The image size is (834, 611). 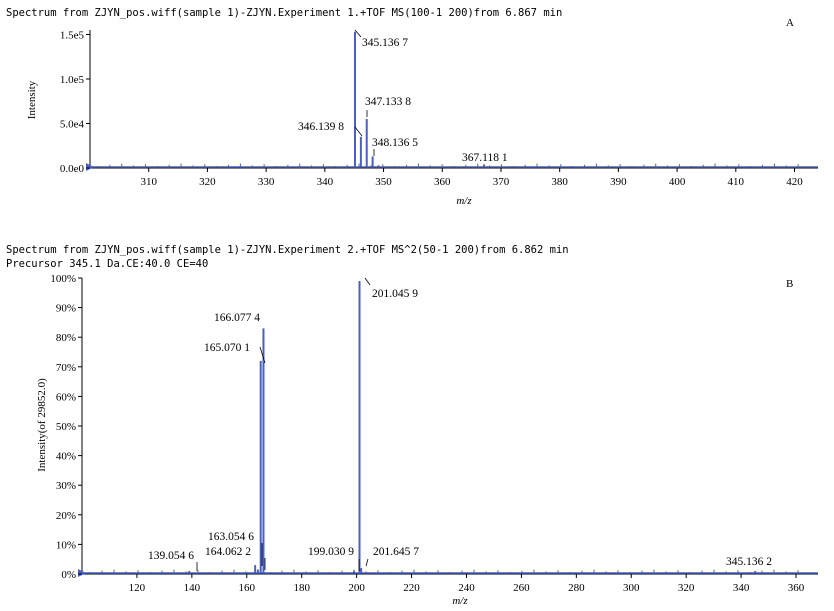 I want to click on peak-label: 199.030 9, so click(x=331, y=552).